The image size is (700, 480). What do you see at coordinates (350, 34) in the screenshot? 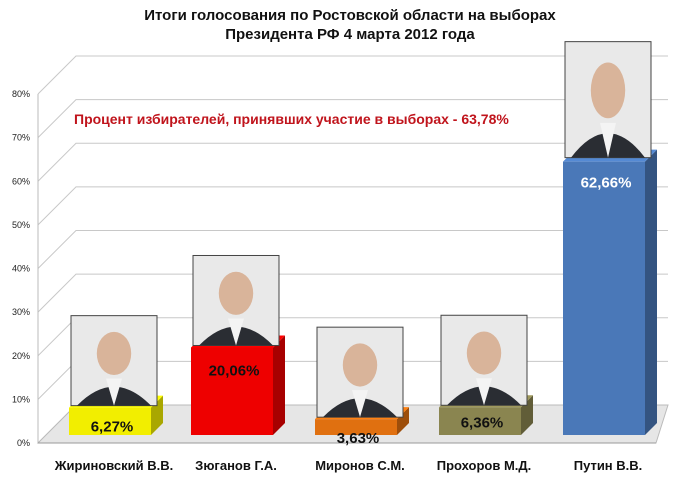
I see `chart-subtitle: Президента РФ 4 марта 2012 года` at bounding box center [350, 34].